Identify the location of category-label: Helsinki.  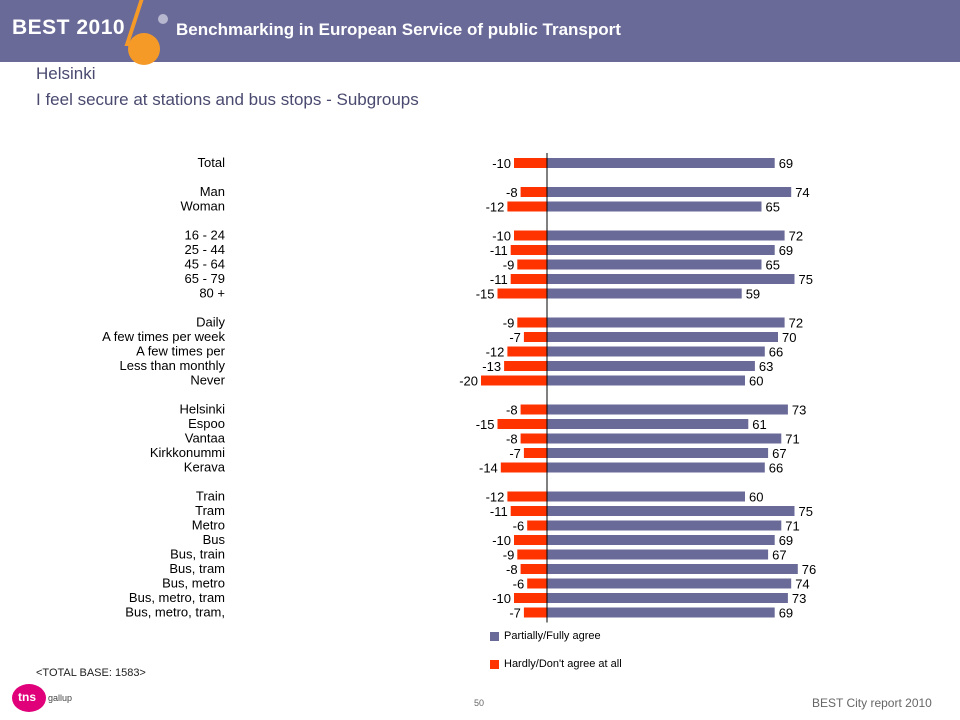
(202, 409).